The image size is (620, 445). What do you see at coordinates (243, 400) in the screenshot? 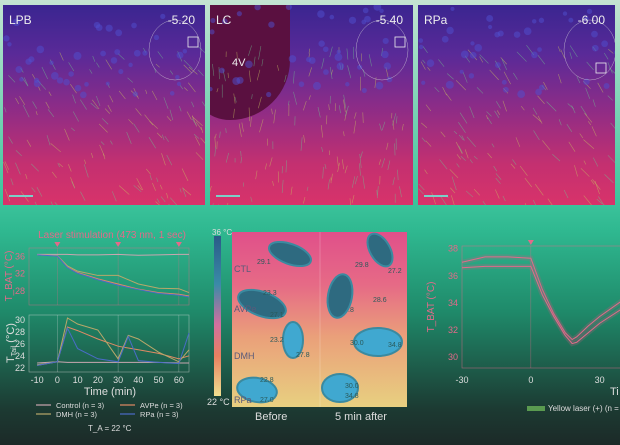
I see `row-label: RPa` at bounding box center [243, 400].